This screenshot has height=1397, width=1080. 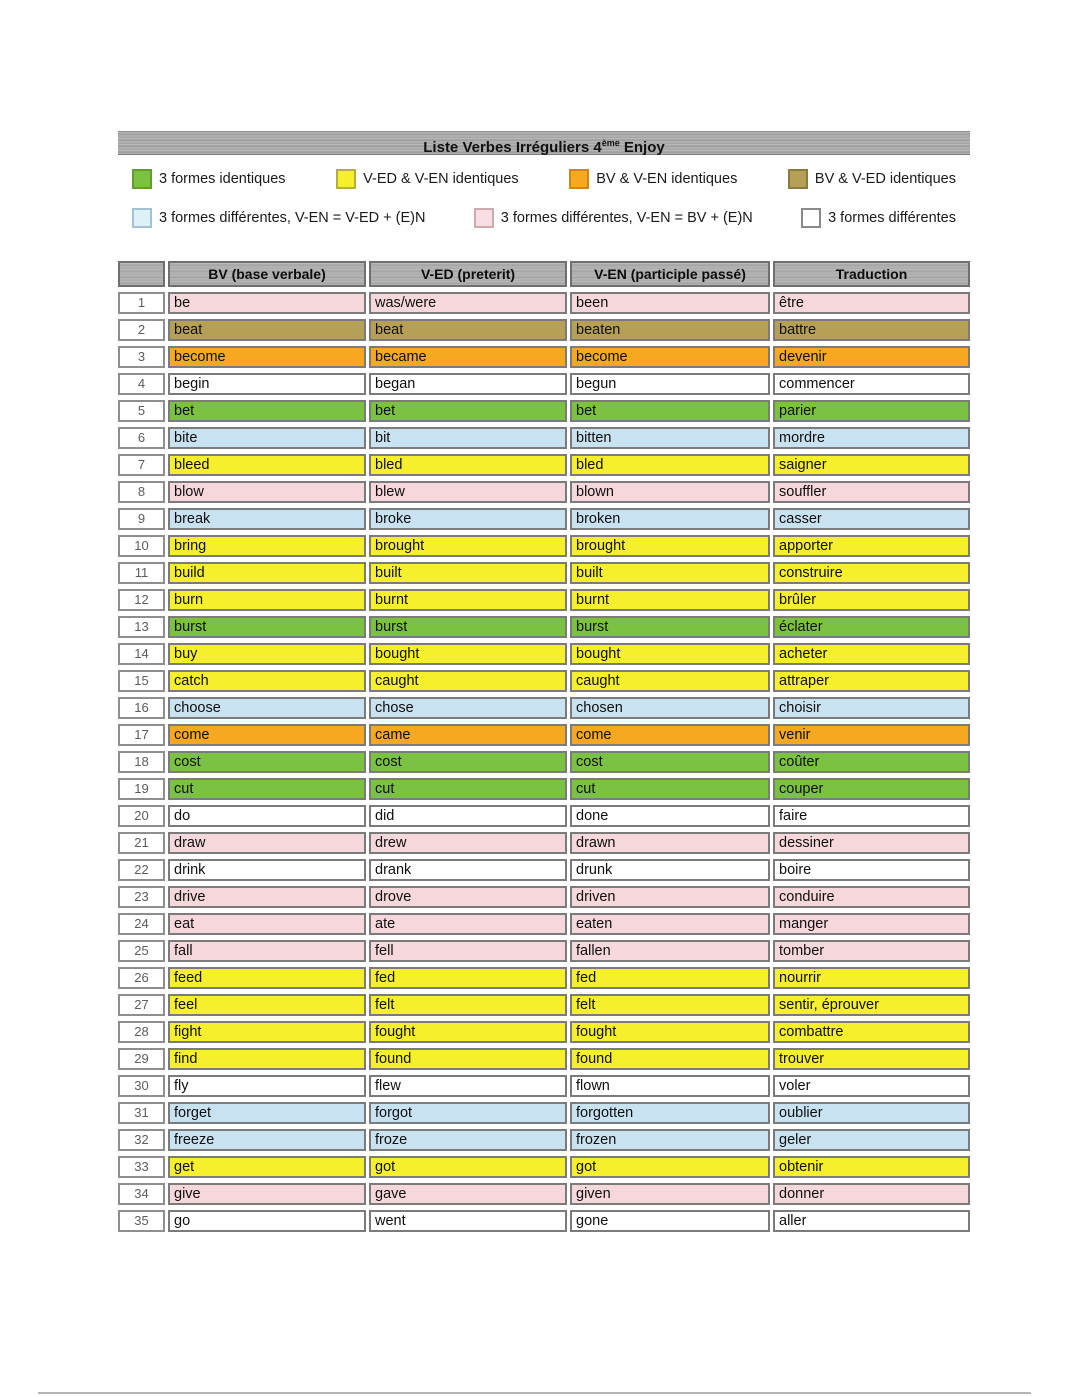 What do you see at coordinates (267, 627) in the screenshot?
I see `cell-bv: burst` at bounding box center [267, 627].